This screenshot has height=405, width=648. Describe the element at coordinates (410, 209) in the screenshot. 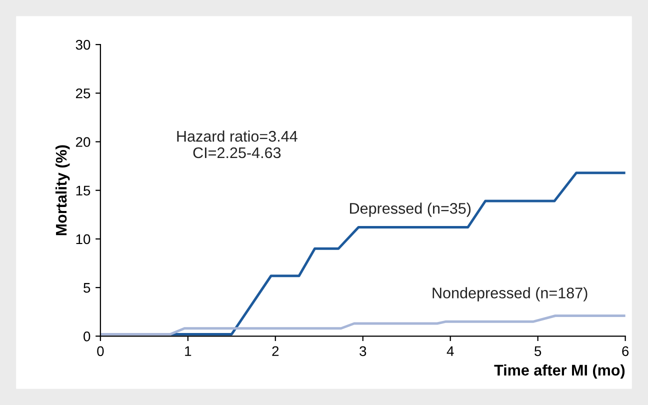

I see `series-label: Depressed (n=35)` at that location.